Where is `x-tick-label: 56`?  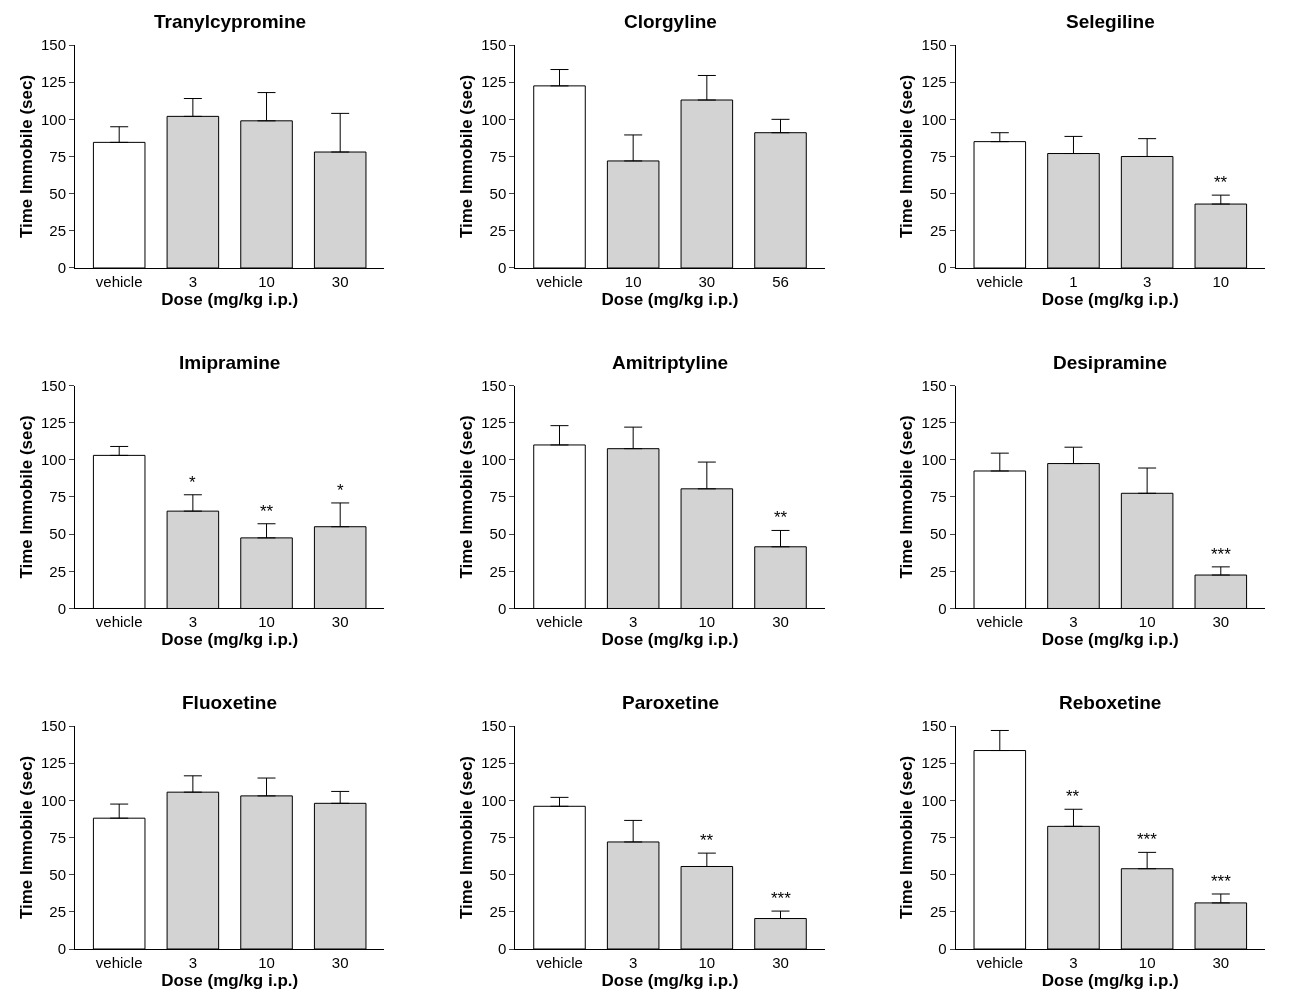 x-tick-label: 56 is located at coordinates (780, 281).